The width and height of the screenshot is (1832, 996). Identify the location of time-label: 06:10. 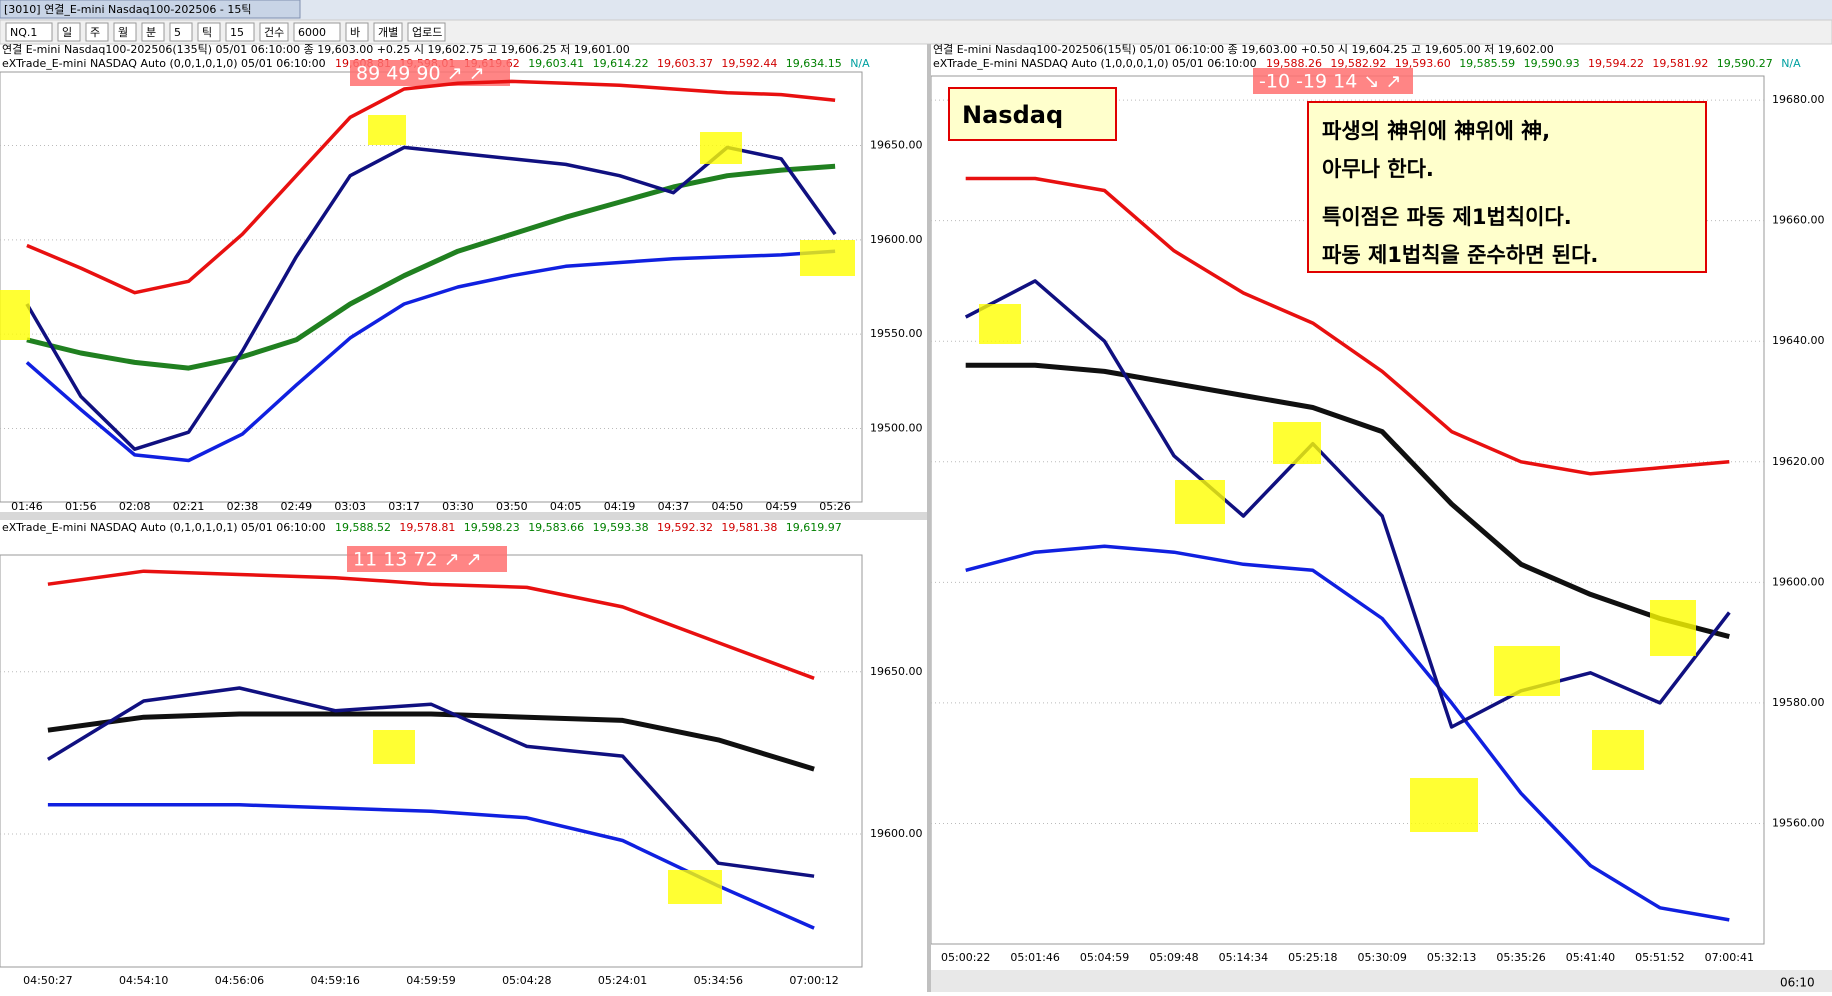
(1797, 983).